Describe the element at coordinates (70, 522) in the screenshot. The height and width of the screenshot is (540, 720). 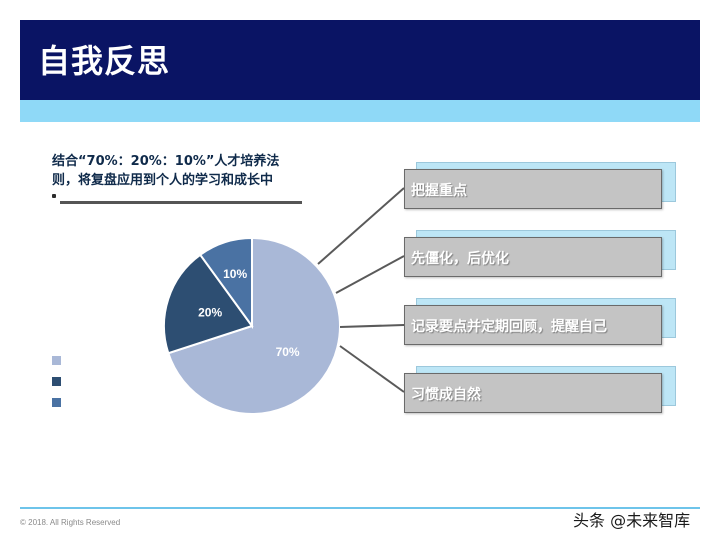
I see `copyright-text: © 2018. All Rights Reserved` at that location.